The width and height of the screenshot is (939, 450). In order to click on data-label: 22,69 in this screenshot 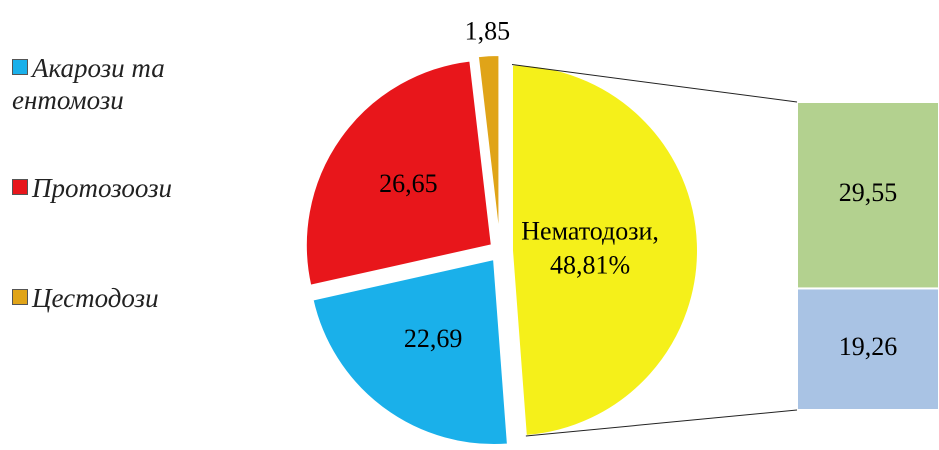, I will do `click(433, 338)`.